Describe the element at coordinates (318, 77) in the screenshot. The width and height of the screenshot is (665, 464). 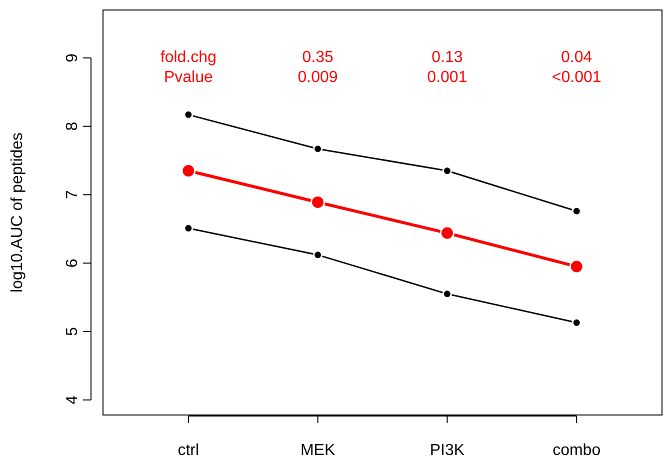
I see `annotation: 0.009` at that location.